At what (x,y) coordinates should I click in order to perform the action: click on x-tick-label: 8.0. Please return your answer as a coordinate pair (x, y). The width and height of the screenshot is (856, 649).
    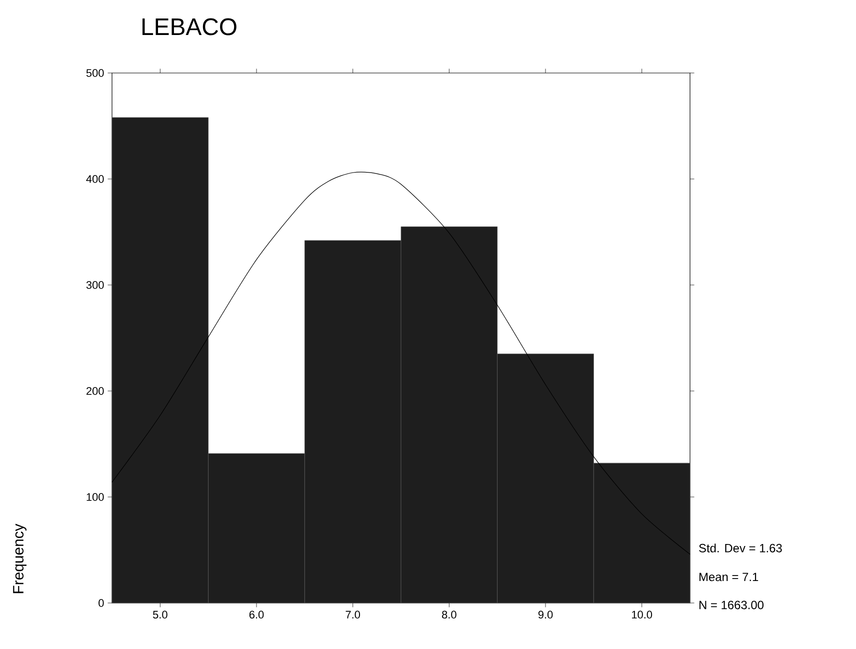
    Looking at the image, I should click on (449, 614).